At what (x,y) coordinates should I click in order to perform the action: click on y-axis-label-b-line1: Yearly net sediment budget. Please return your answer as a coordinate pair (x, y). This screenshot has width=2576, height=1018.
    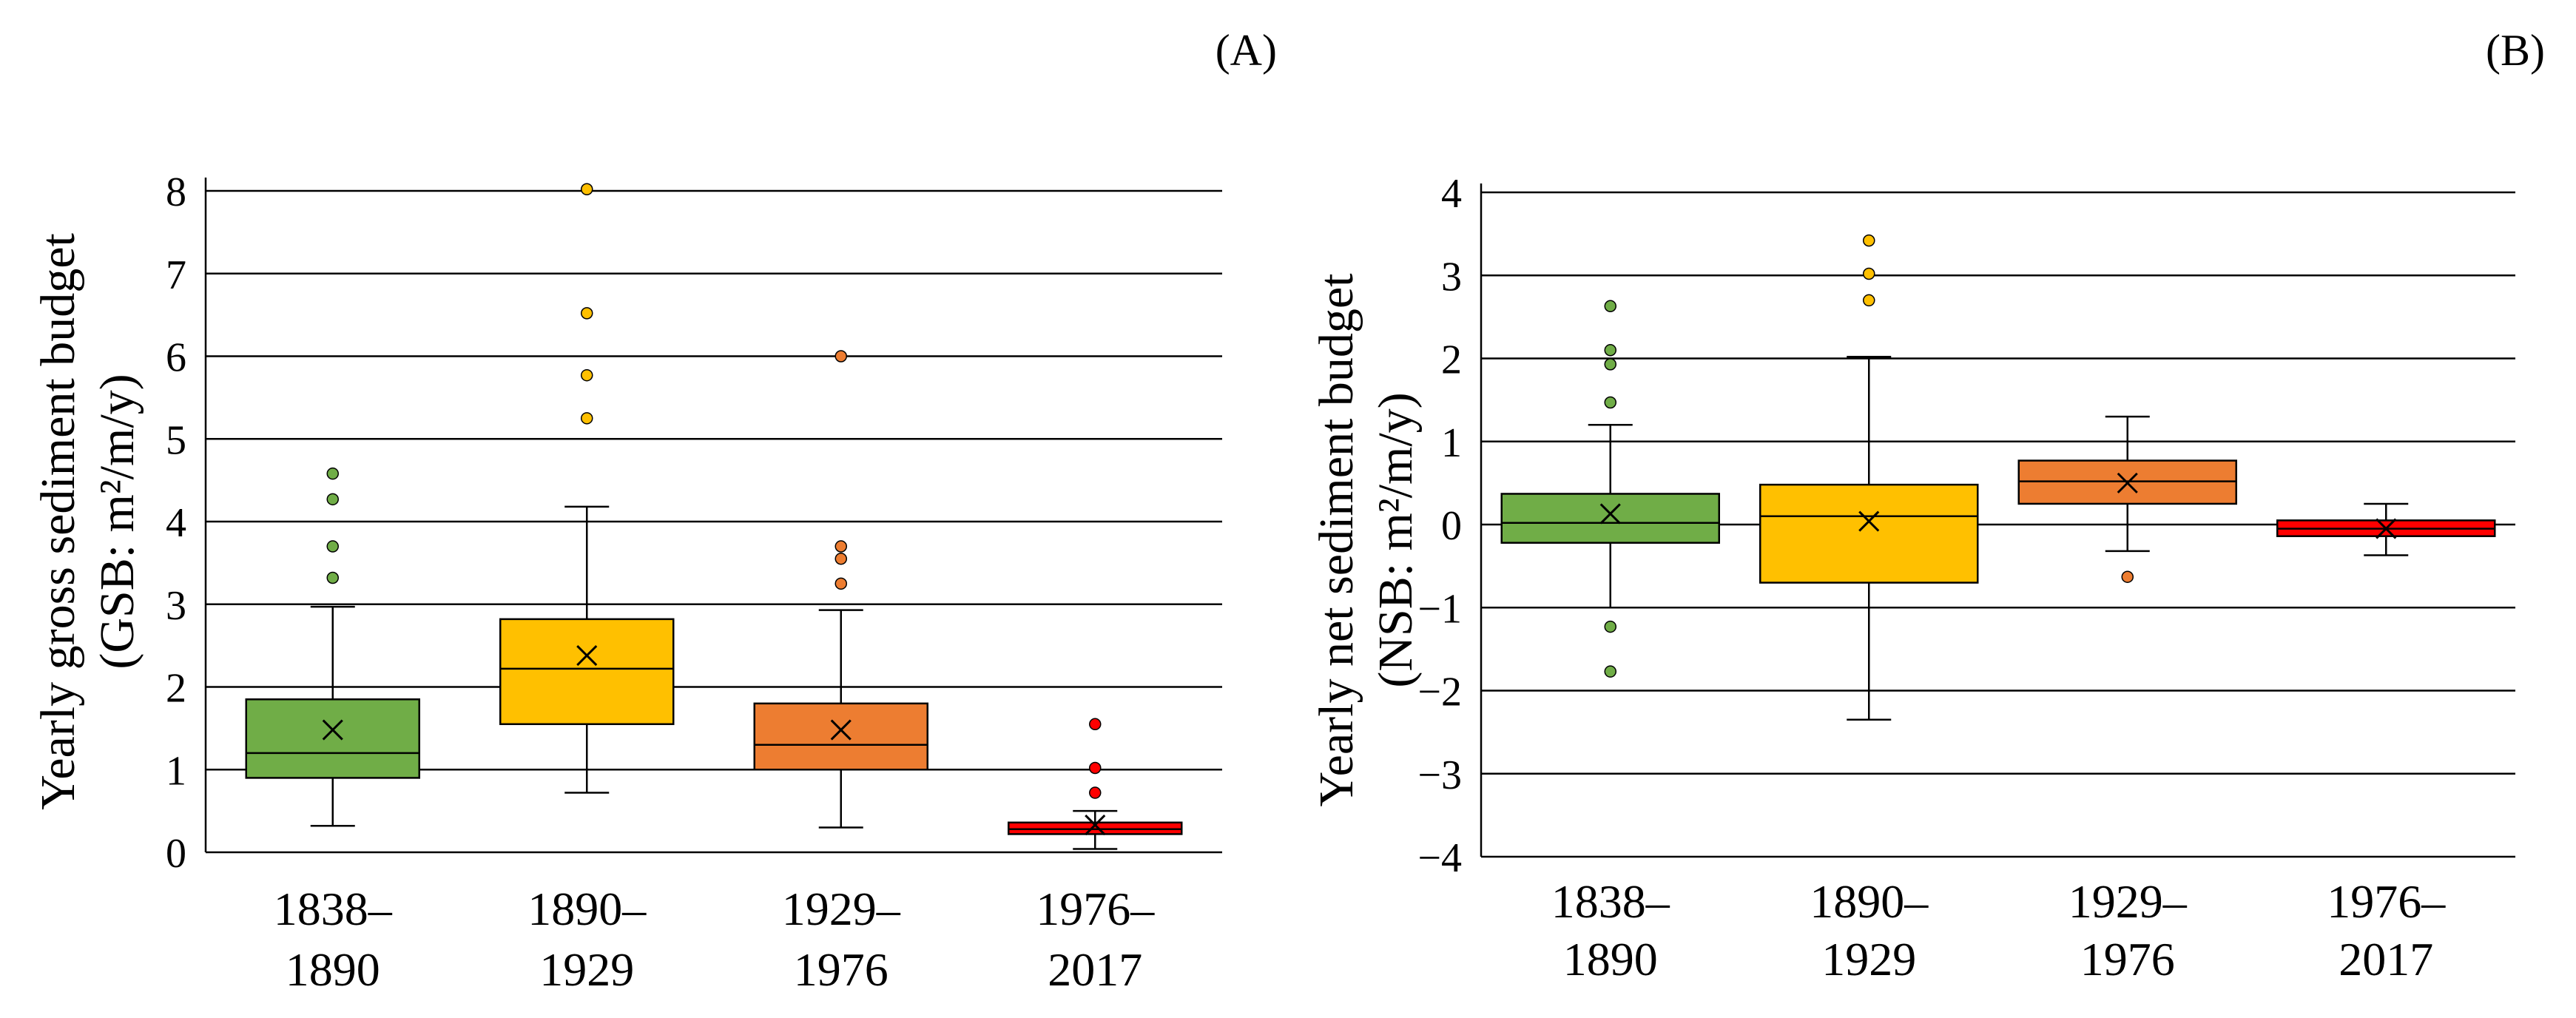
    Looking at the image, I should click on (1336, 539).